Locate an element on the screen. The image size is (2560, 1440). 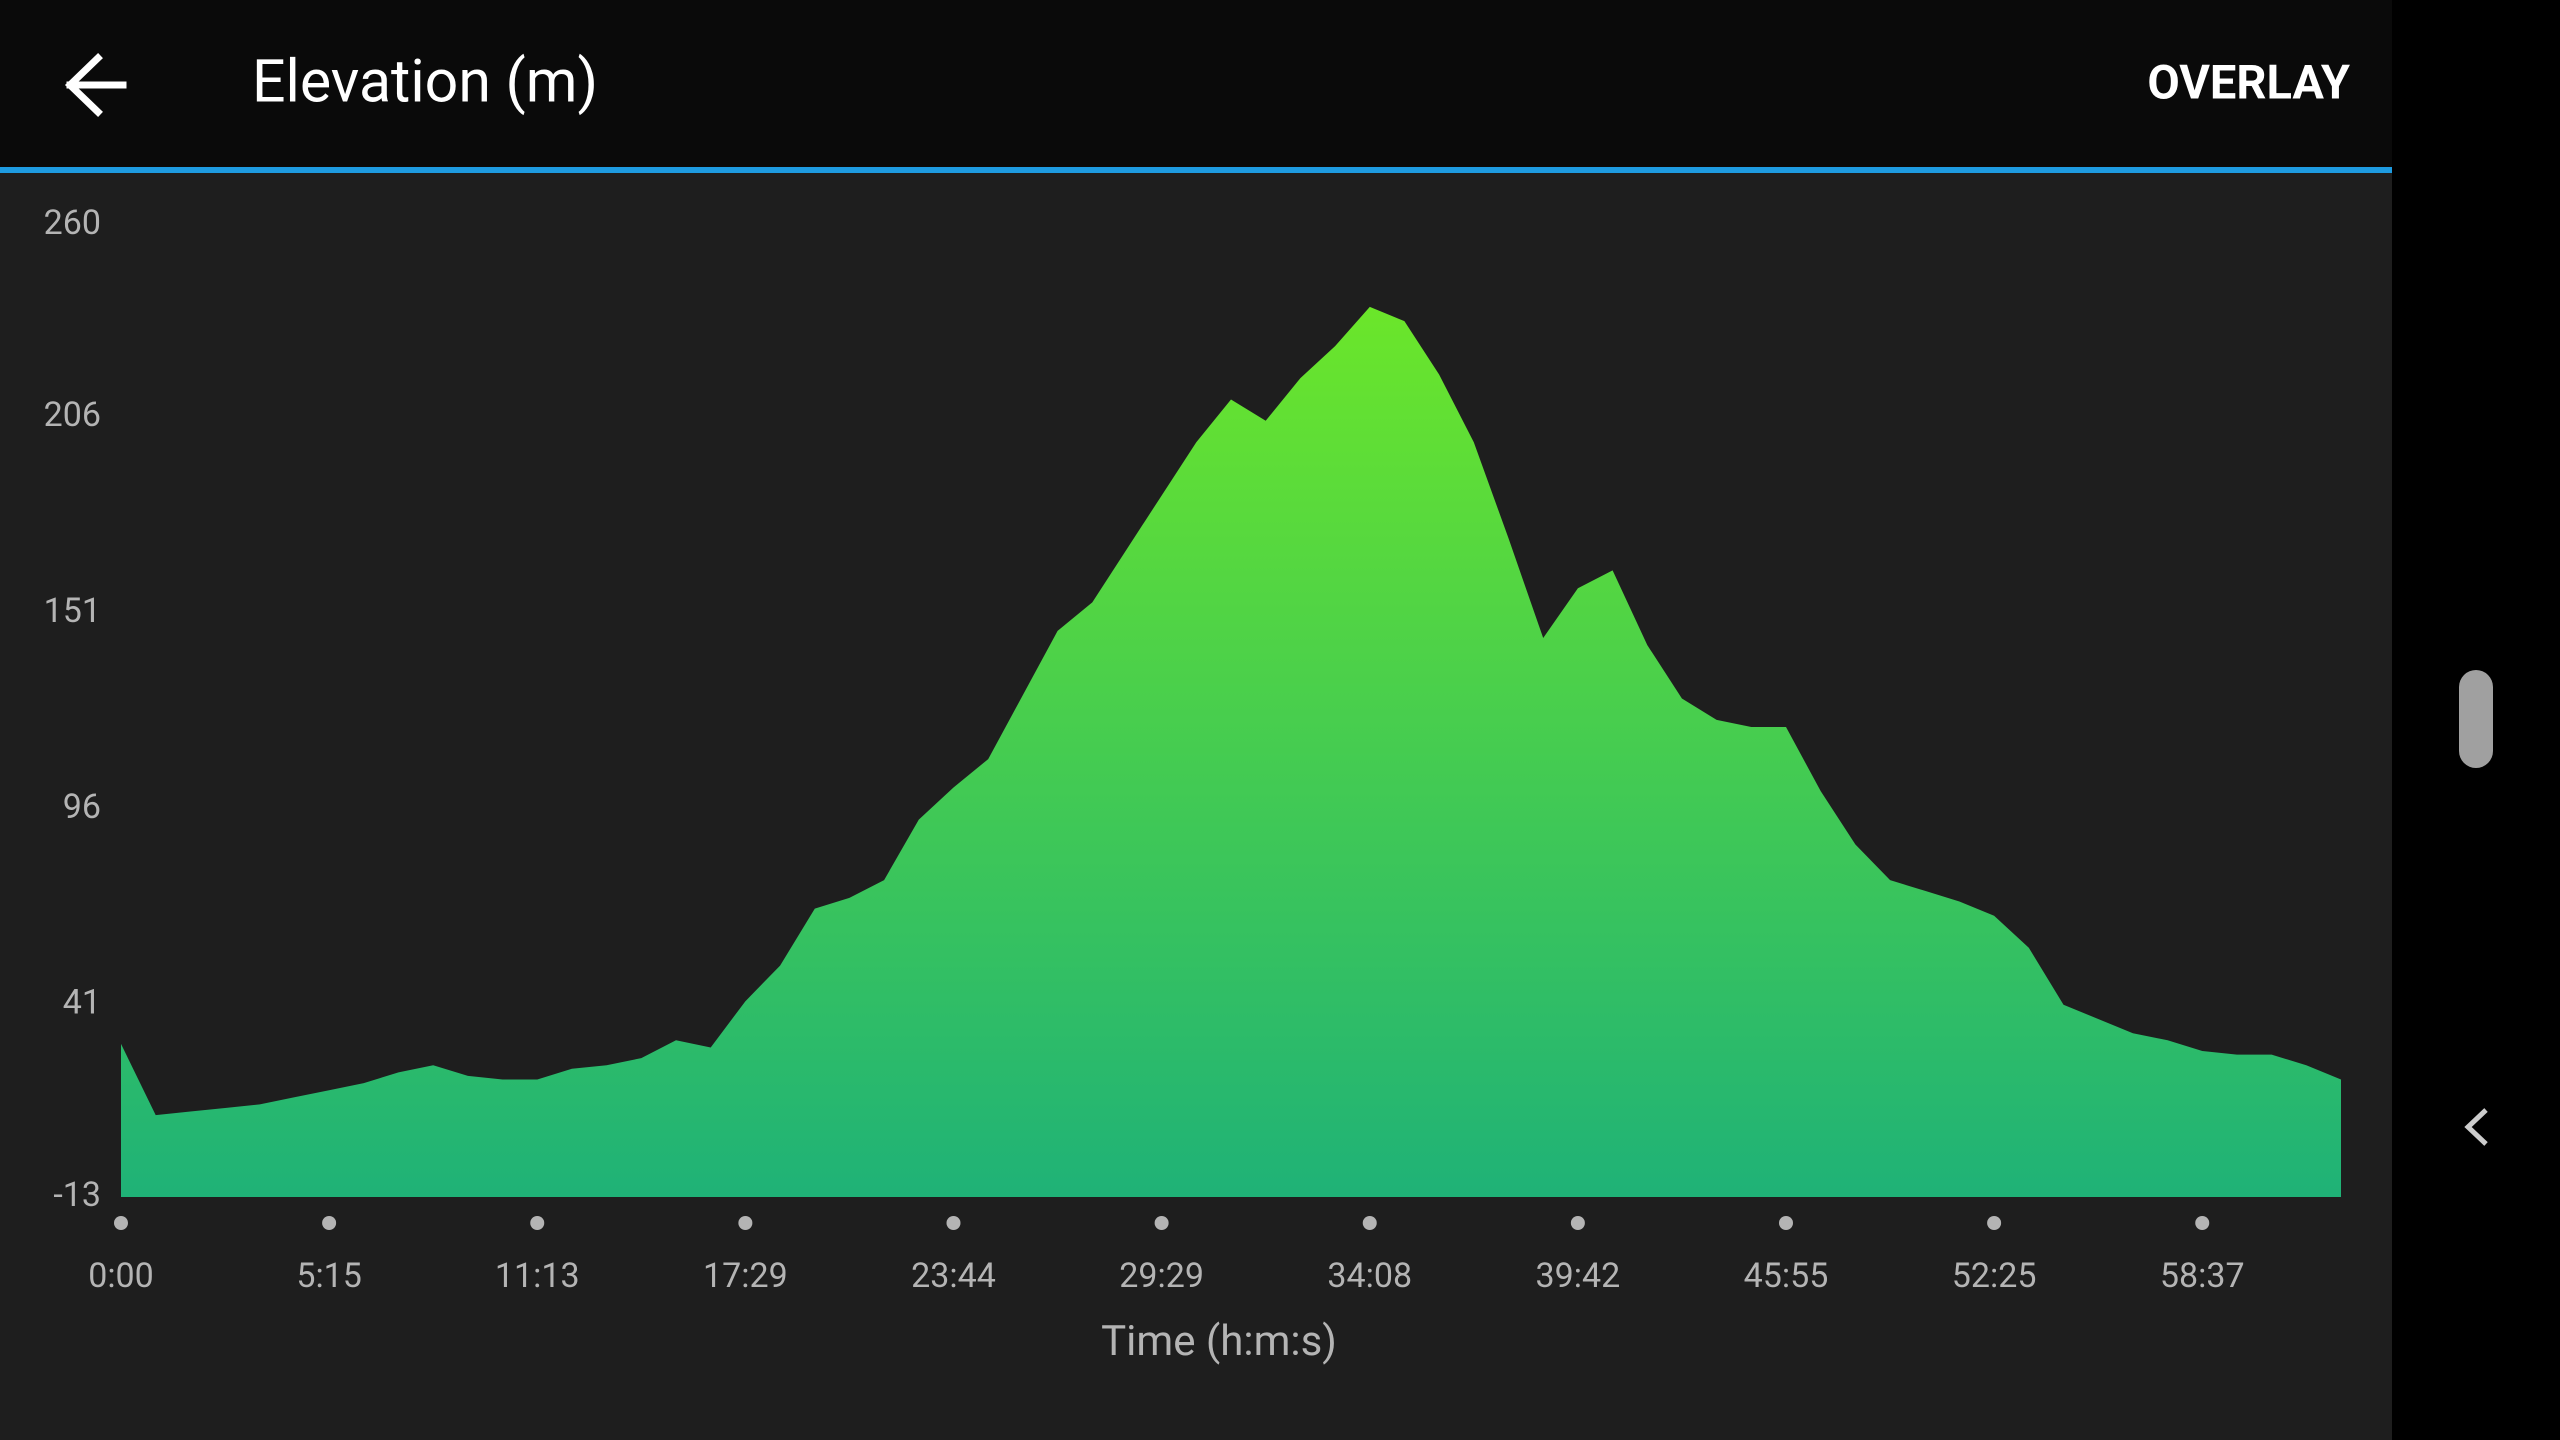
x-tick-label: 39:42 is located at coordinates (1578, 1276).